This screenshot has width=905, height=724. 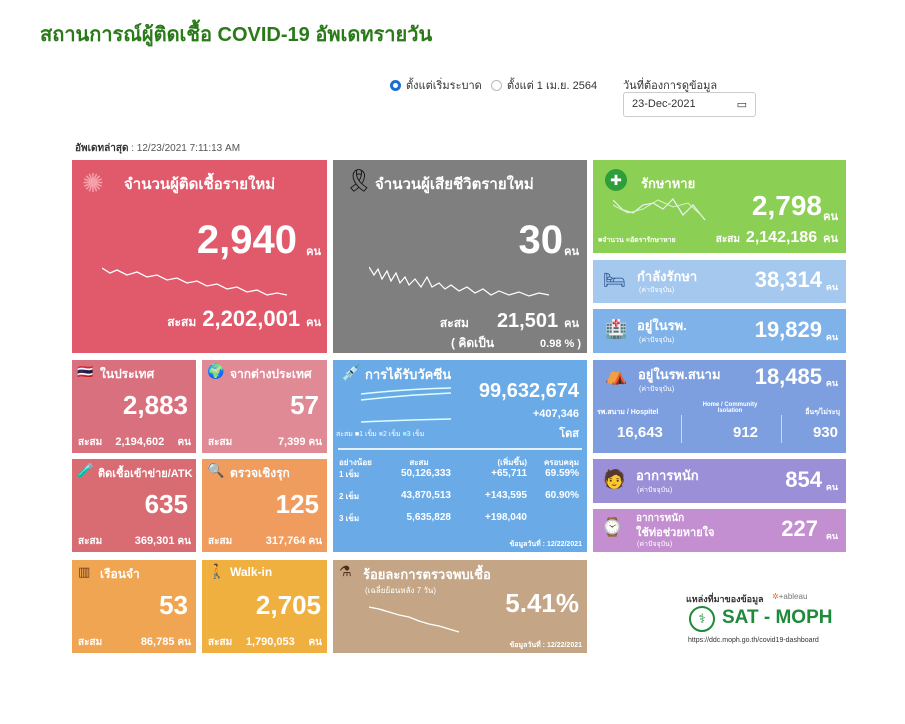 What do you see at coordinates (134, 606) in the screenshot?
I see `prison-card: ▥ เรือนจำ 53 สะสม 86,785 คน` at bounding box center [134, 606].